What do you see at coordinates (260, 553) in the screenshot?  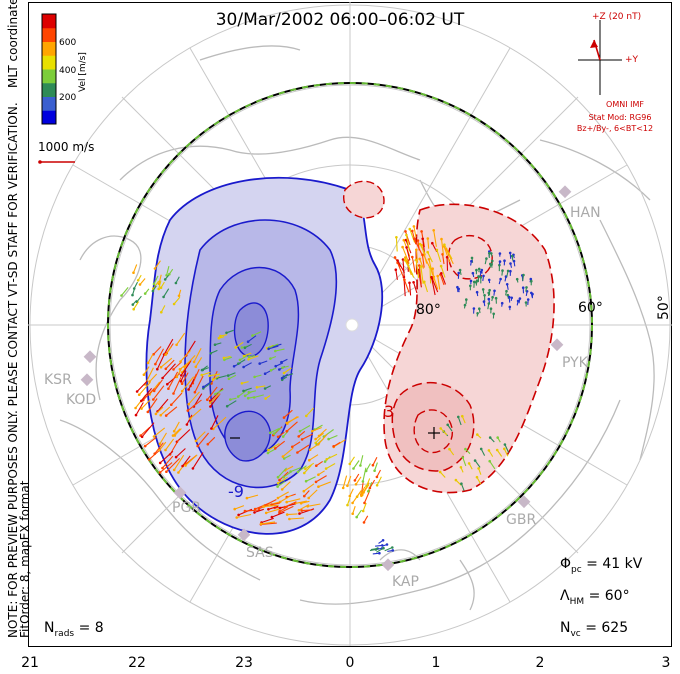 I see `station-sas: SAS` at bounding box center [260, 553].